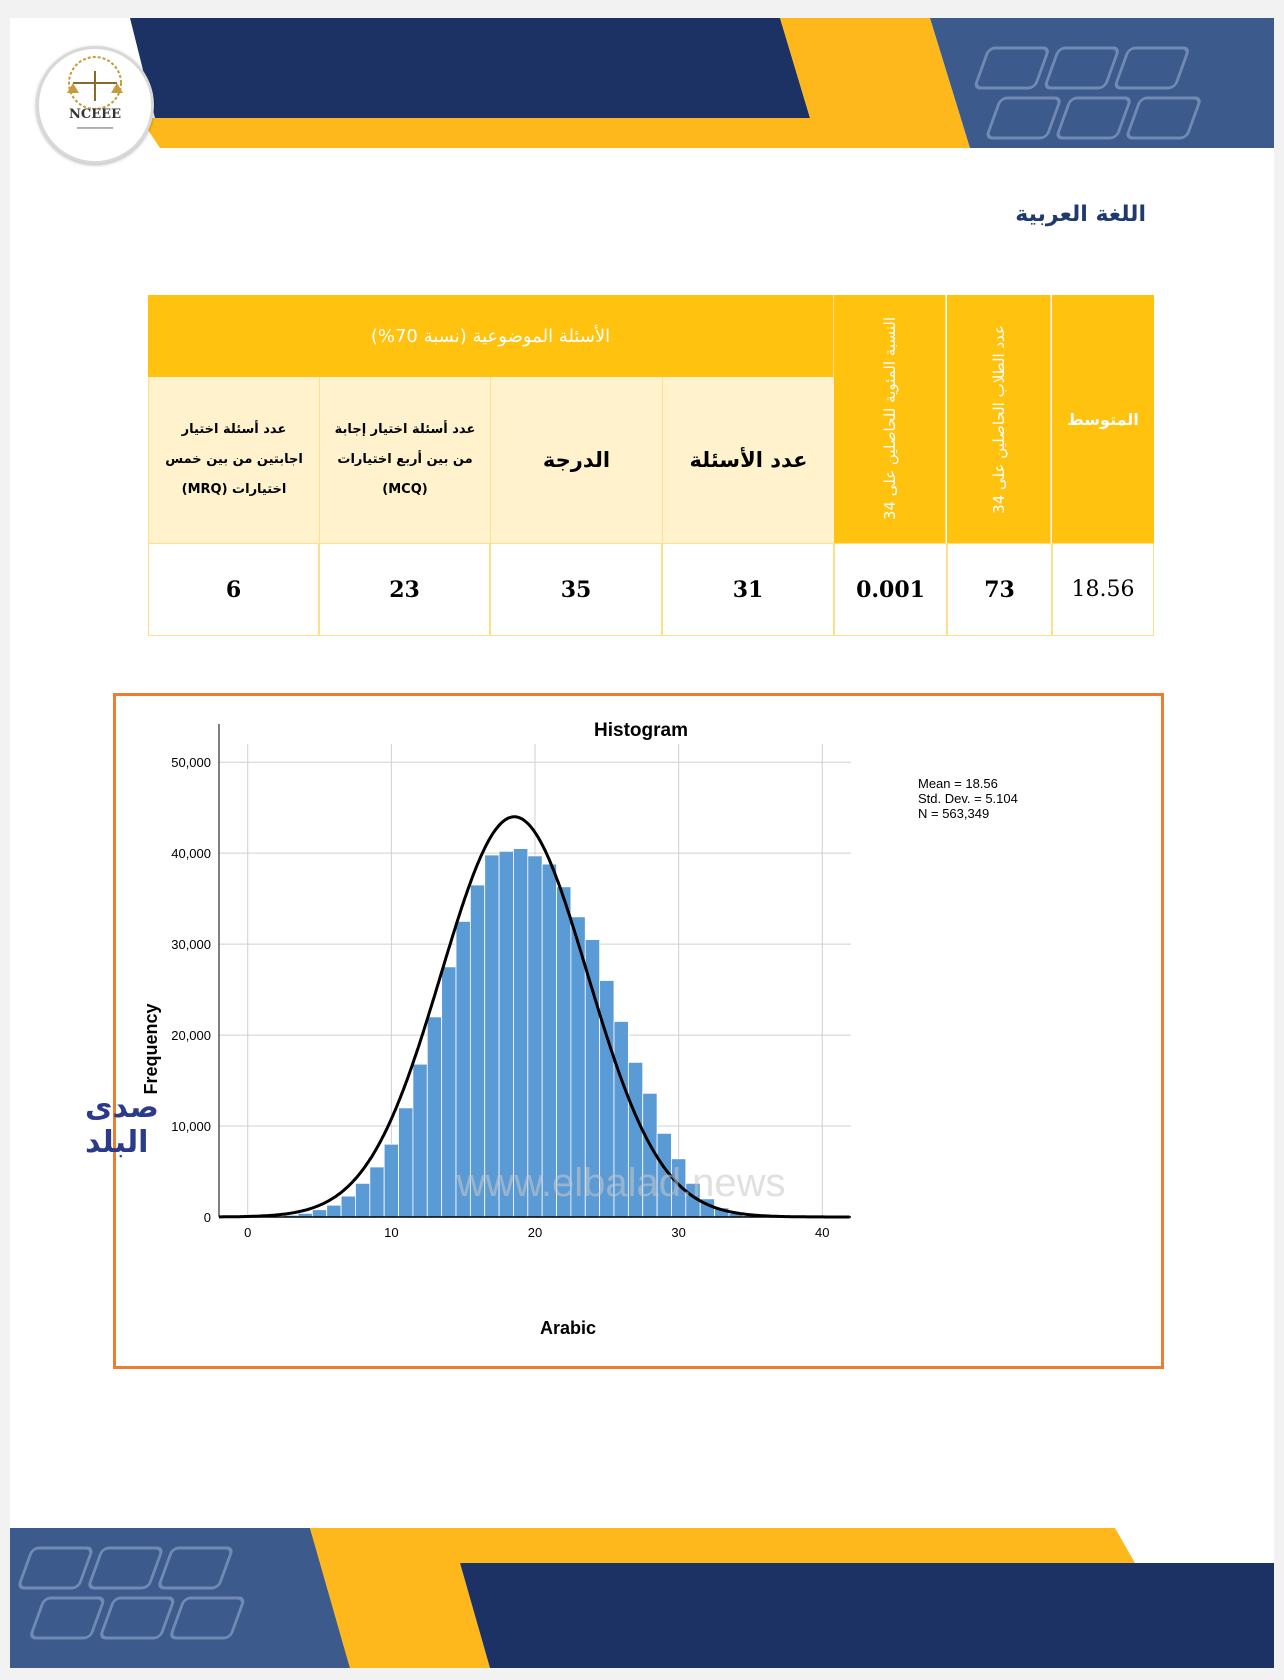 The height and width of the screenshot is (1680, 1284). What do you see at coordinates (641, 730) in the screenshot?
I see `chart-title: Histogram` at bounding box center [641, 730].